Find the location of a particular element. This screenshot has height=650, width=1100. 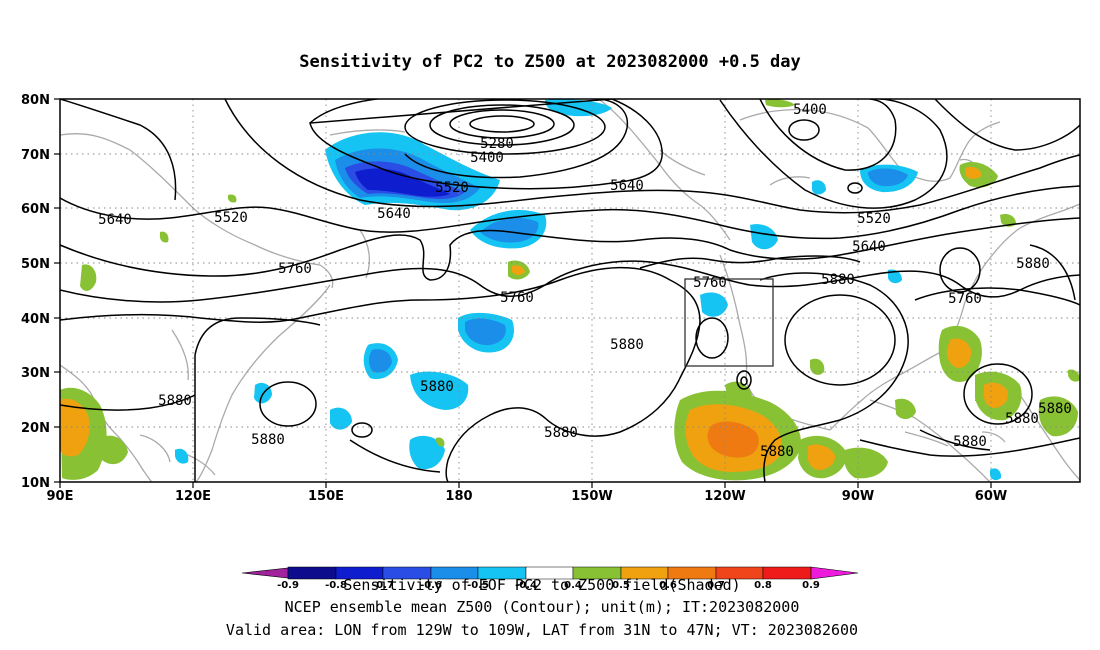

colorbar-tick: 0.8 is located at coordinates (763, 585).